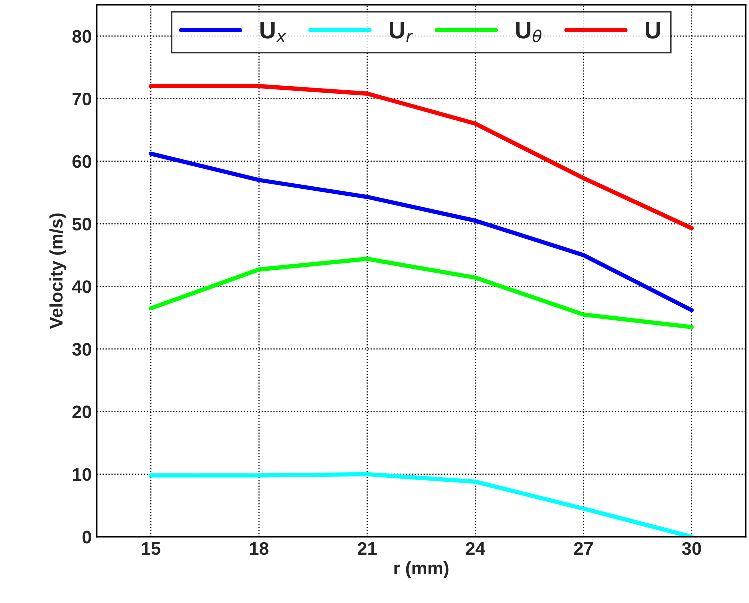 This screenshot has width=749, height=603. I want to click on x-tick-label: 27, so click(583, 548).